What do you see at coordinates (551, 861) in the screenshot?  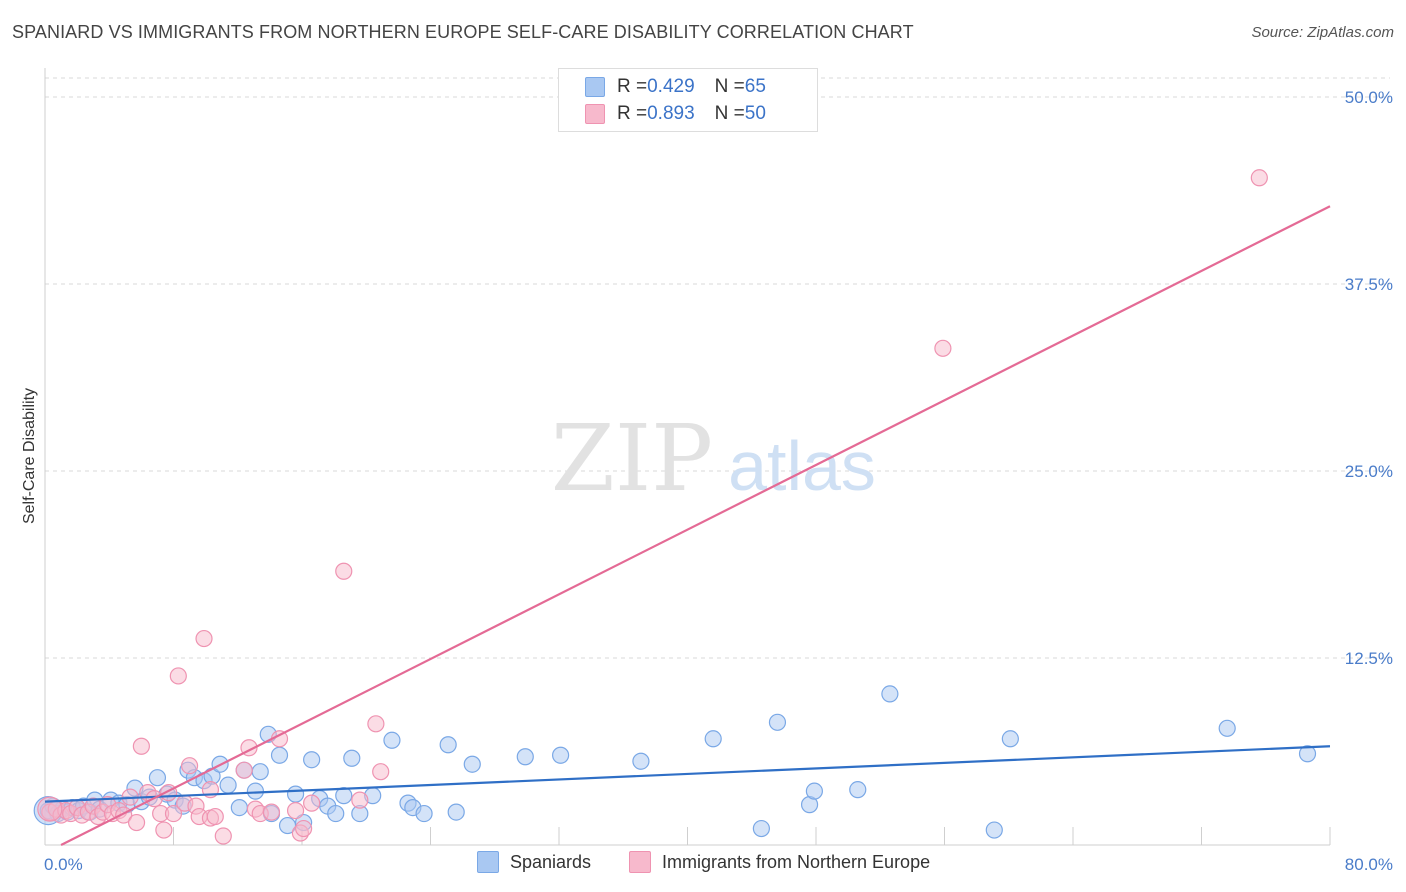 I see `legend-label-spaniards: Spaniards` at bounding box center [551, 861].